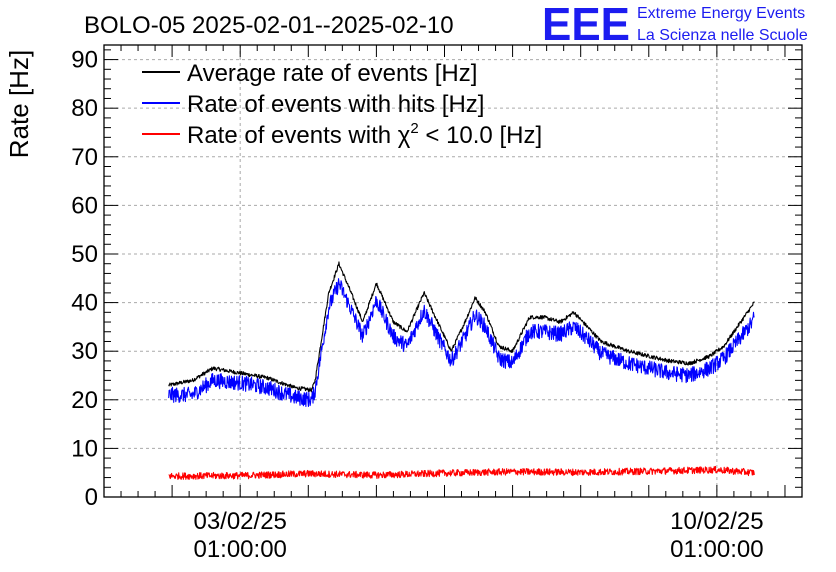 The height and width of the screenshot is (572, 836). What do you see at coordinates (84, 205) in the screenshot?
I see `y-tick-label-6: 60` at bounding box center [84, 205].